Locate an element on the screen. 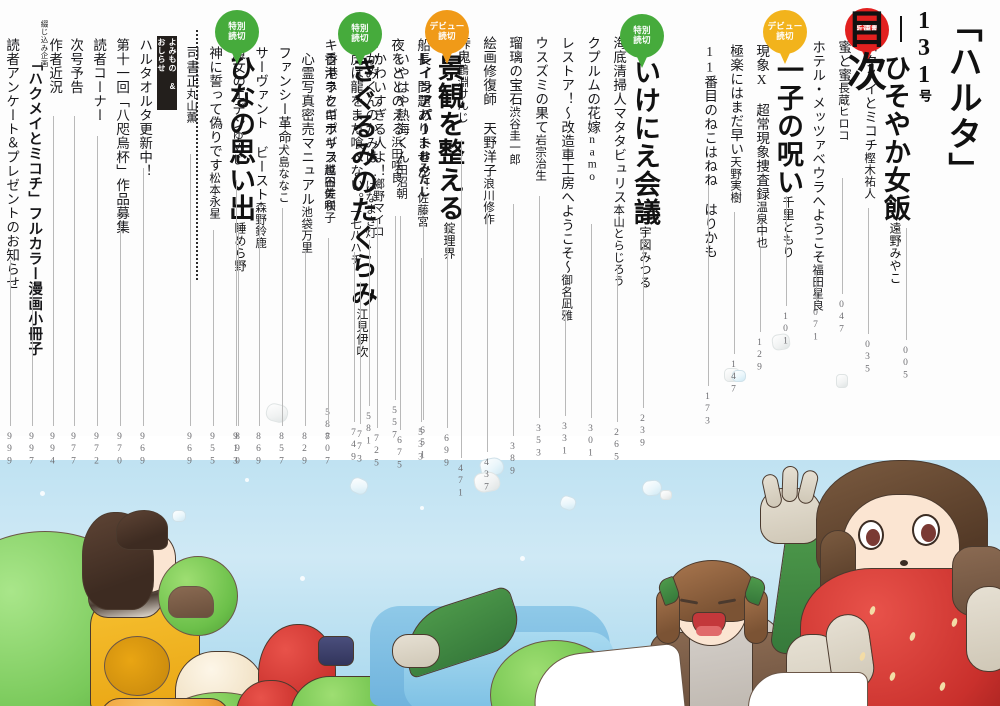 The height and width of the screenshot is (706, 1000). featured-author: 宇図みつる is located at coordinates (645, 257).